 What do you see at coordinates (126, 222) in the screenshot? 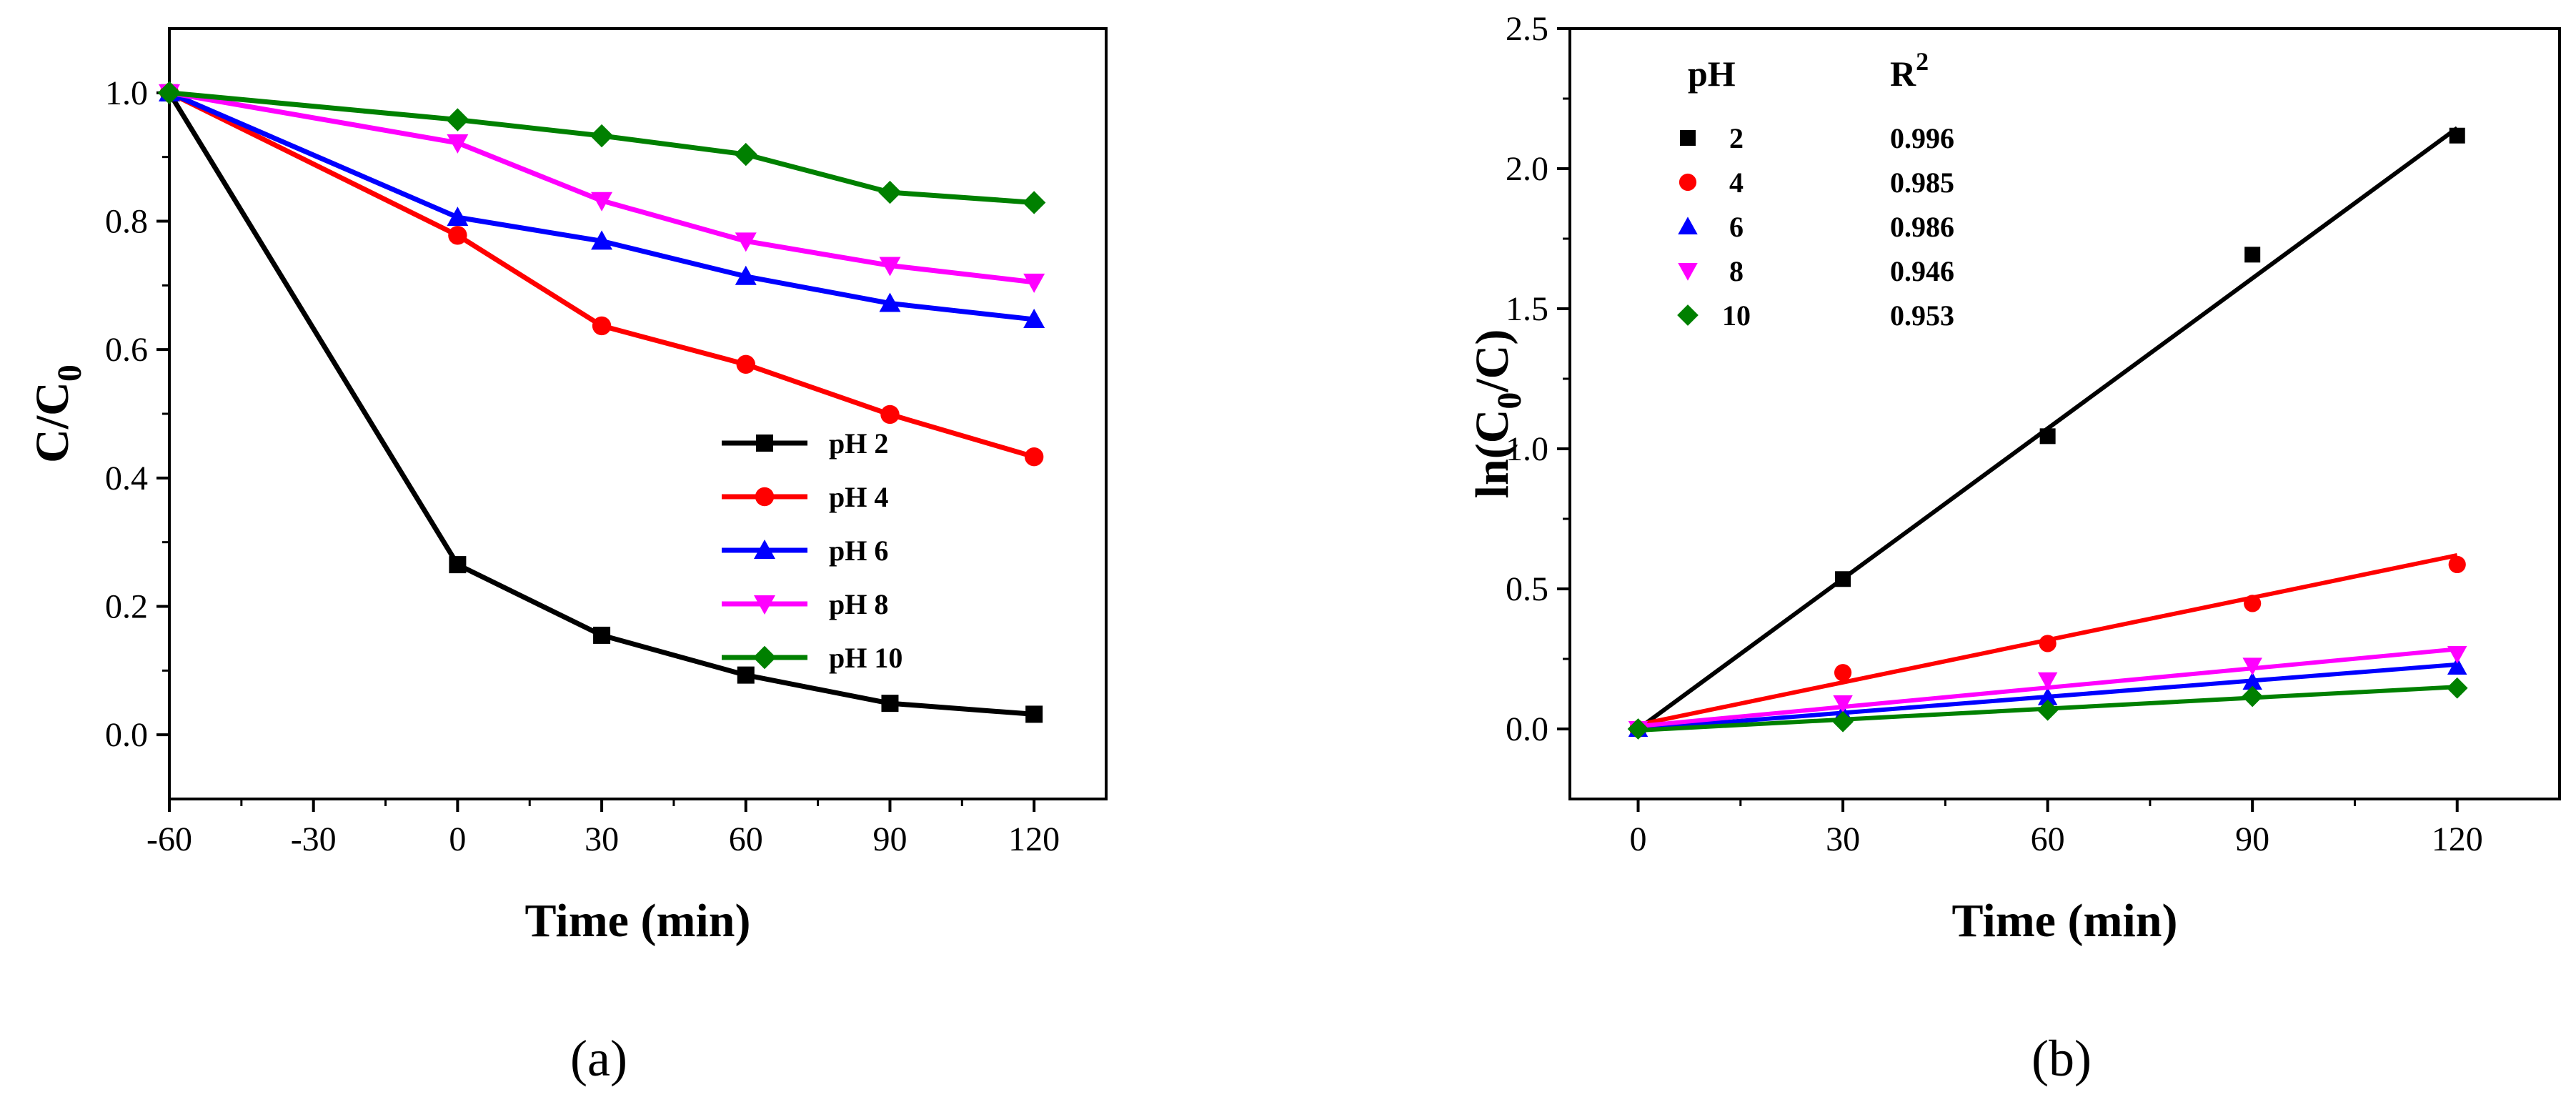
I see `y-tick-label: 0.8` at bounding box center [126, 222].